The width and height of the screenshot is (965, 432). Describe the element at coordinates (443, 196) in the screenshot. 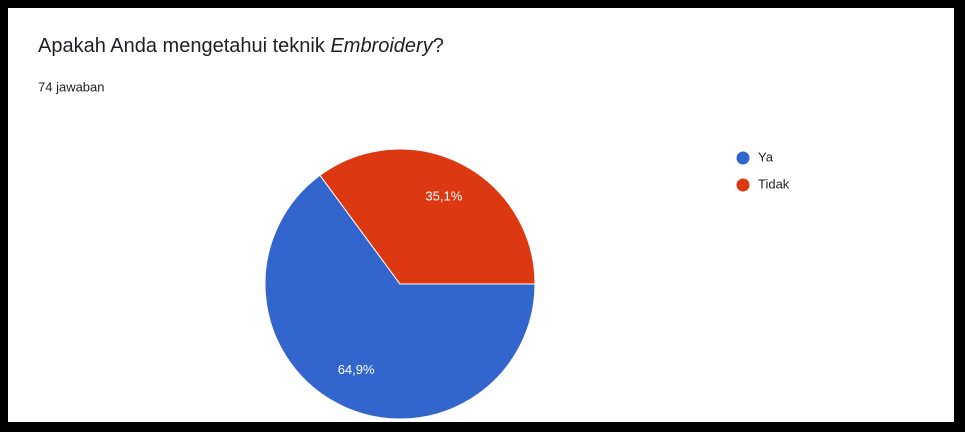

I see `slice-label: 35,1%` at that location.